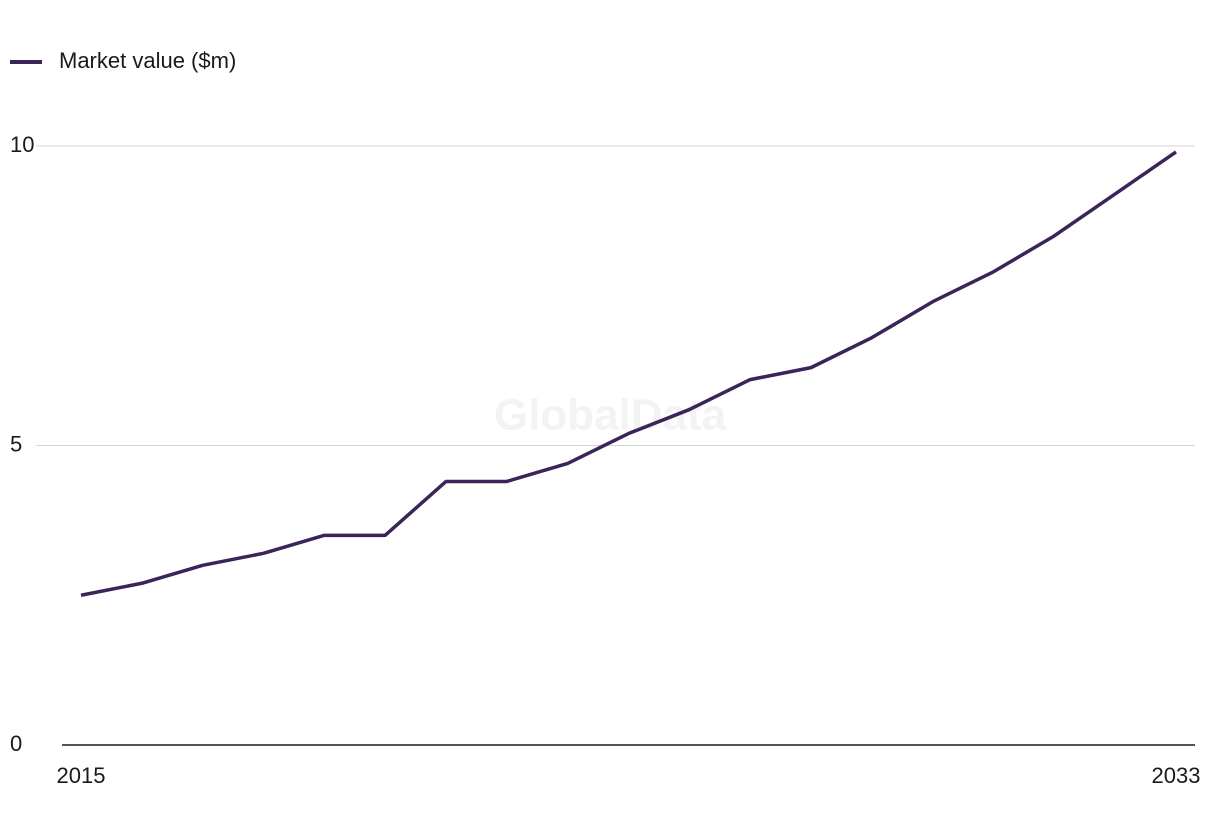 The height and width of the screenshot is (836, 1220). Describe the element at coordinates (610, 415) in the screenshot. I see `watermark: GlobalData` at that location.